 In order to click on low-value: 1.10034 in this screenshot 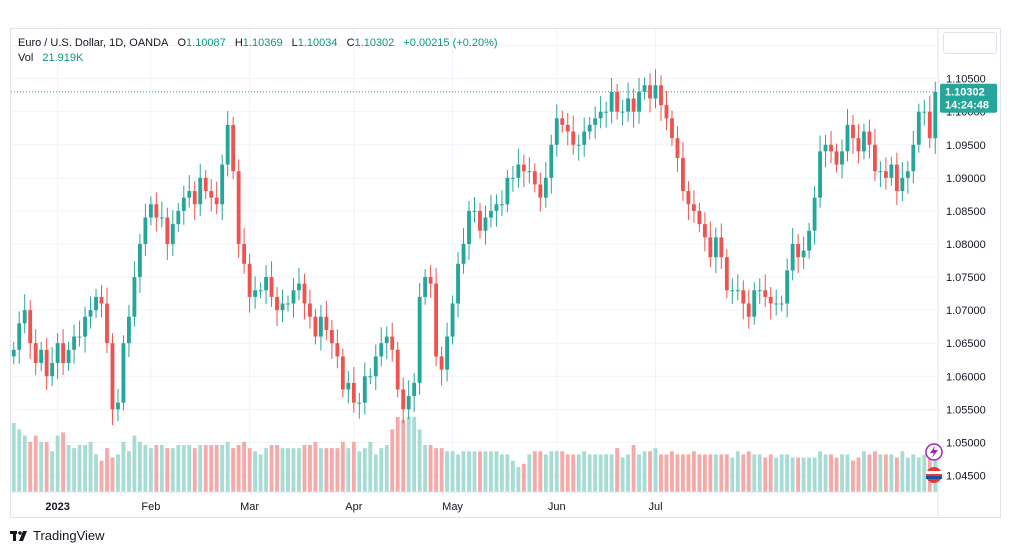, I will do `click(317, 43)`.